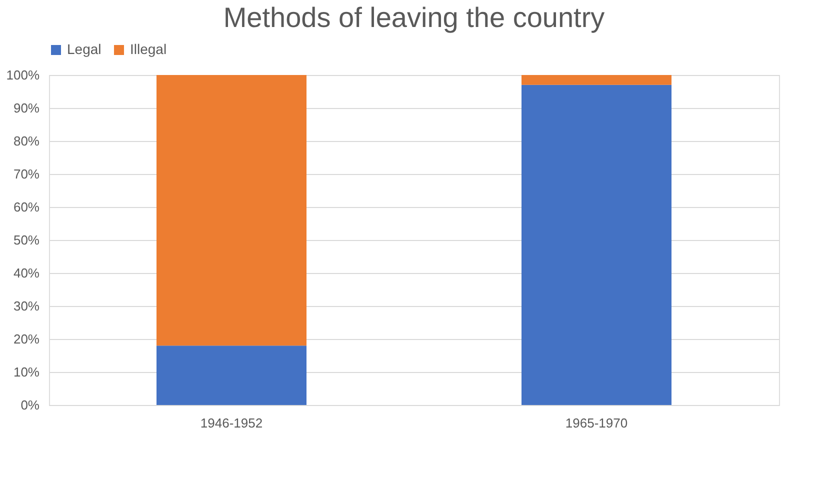 The height and width of the screenshot is (498, 823). What do you see at coordinates (26, 141) in the screenshot?
I see `y-tick-label: 80%` at bounding box center [26, 141].